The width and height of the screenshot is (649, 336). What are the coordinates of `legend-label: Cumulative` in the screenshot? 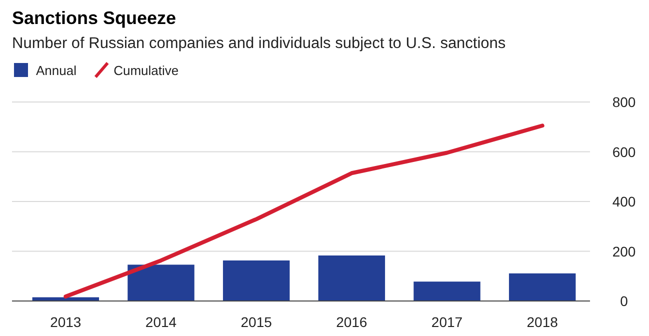 It's located at (146, 70).